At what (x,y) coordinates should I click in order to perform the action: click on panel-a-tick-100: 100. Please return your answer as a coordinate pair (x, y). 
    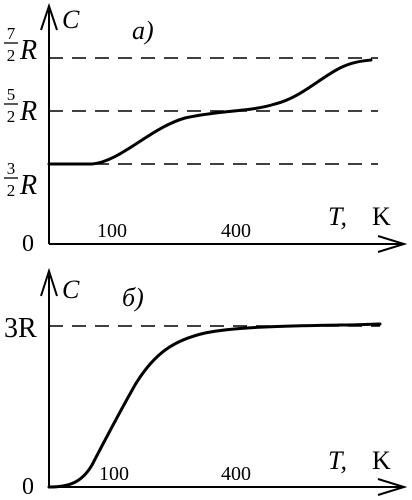
    Looking at the image, I should click on (112, 231).